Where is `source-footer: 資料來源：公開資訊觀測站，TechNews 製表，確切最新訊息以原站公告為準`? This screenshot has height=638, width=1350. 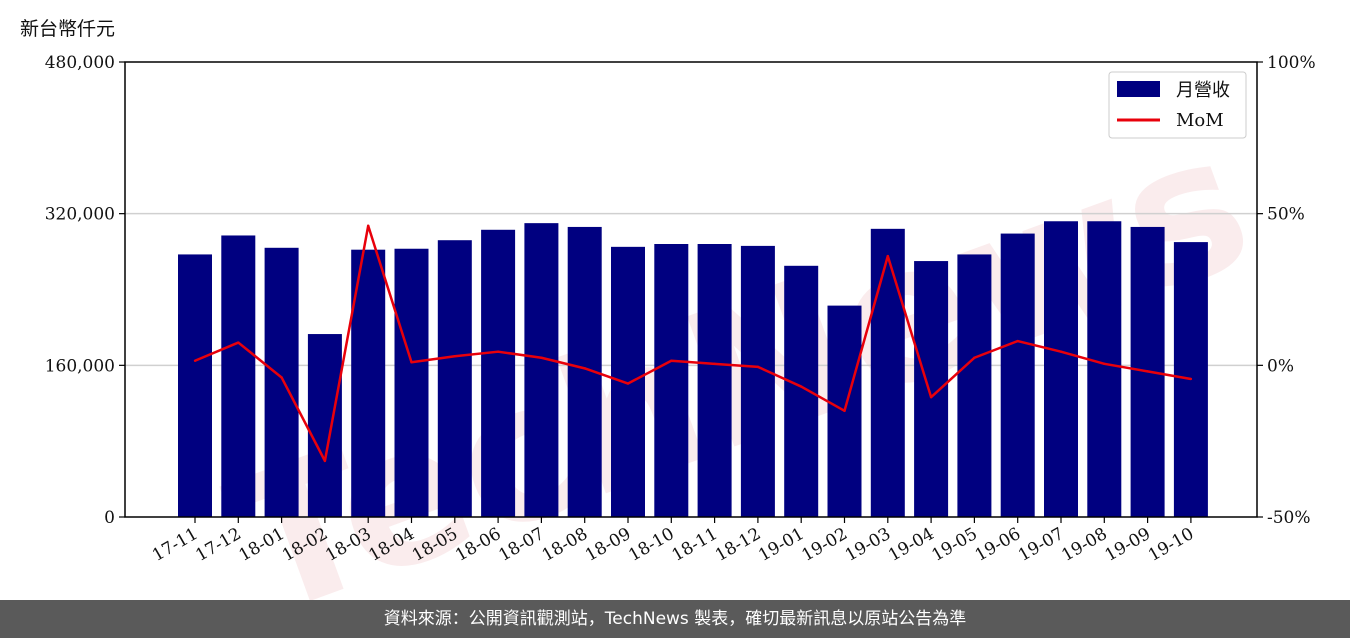 source-footer: 資料來源：公開資訊觀測站，TechNews 製表，確切最新訊息以原站公告為準 is located at coordinates (675, 619).